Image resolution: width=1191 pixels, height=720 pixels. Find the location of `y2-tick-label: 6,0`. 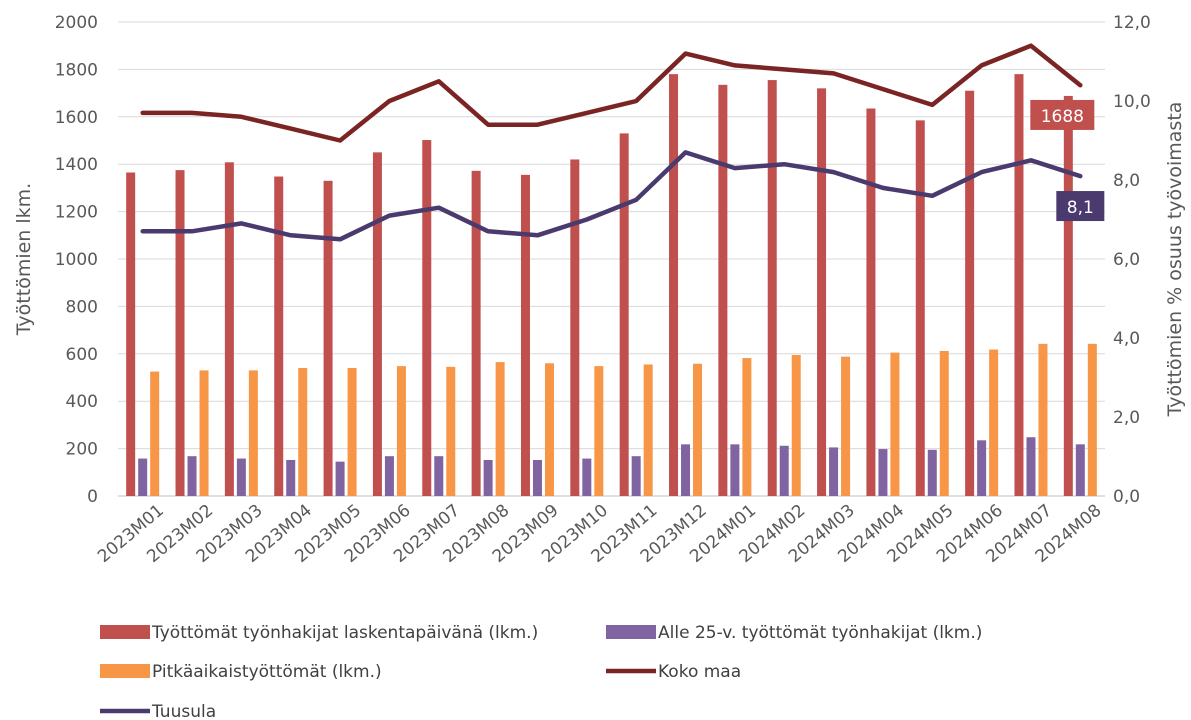

y2-tick-label: 6,0 is located at coordinates (1126, 260).